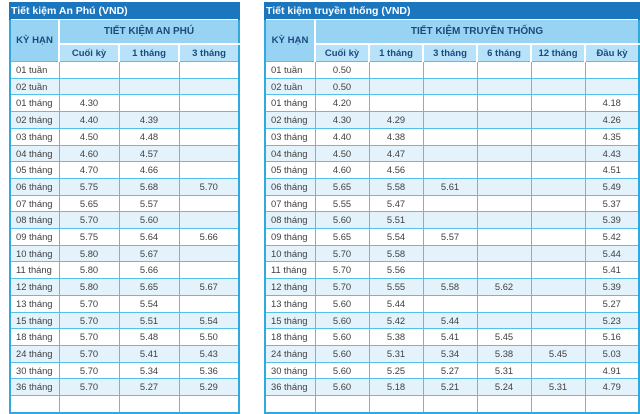 The width and height of the screenshot is (640, 414). Describe the element at coordinates (452, 204) in the screenshot. I see `rate-row: 07 tháng 5.55 5.47 5.37` at that location.